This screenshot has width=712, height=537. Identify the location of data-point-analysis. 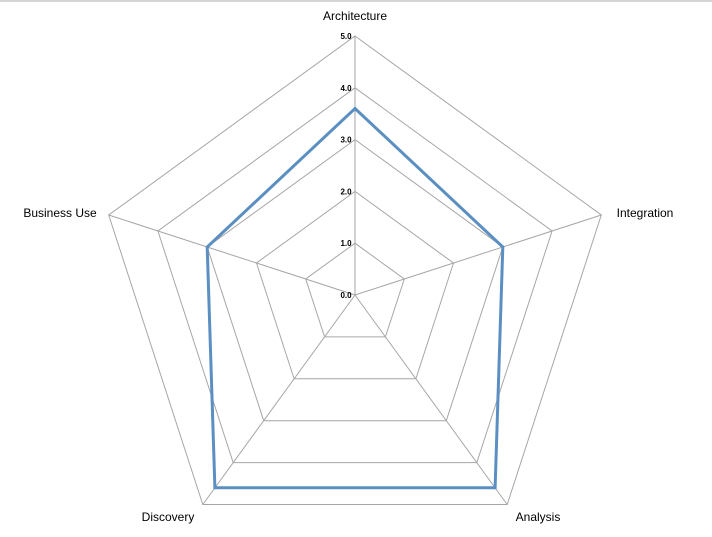
(495, 488).